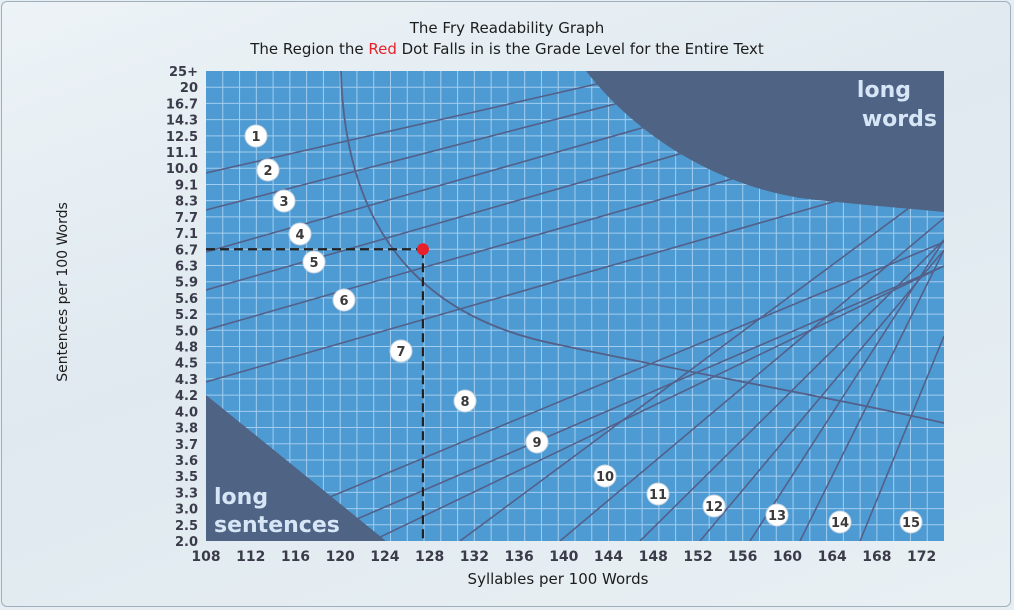 The image size is (1014, 610). What do you see at coordinates (921, 557) in the screenshot?
I see `x-tick-label: 172` at bounding box center [921, 557].